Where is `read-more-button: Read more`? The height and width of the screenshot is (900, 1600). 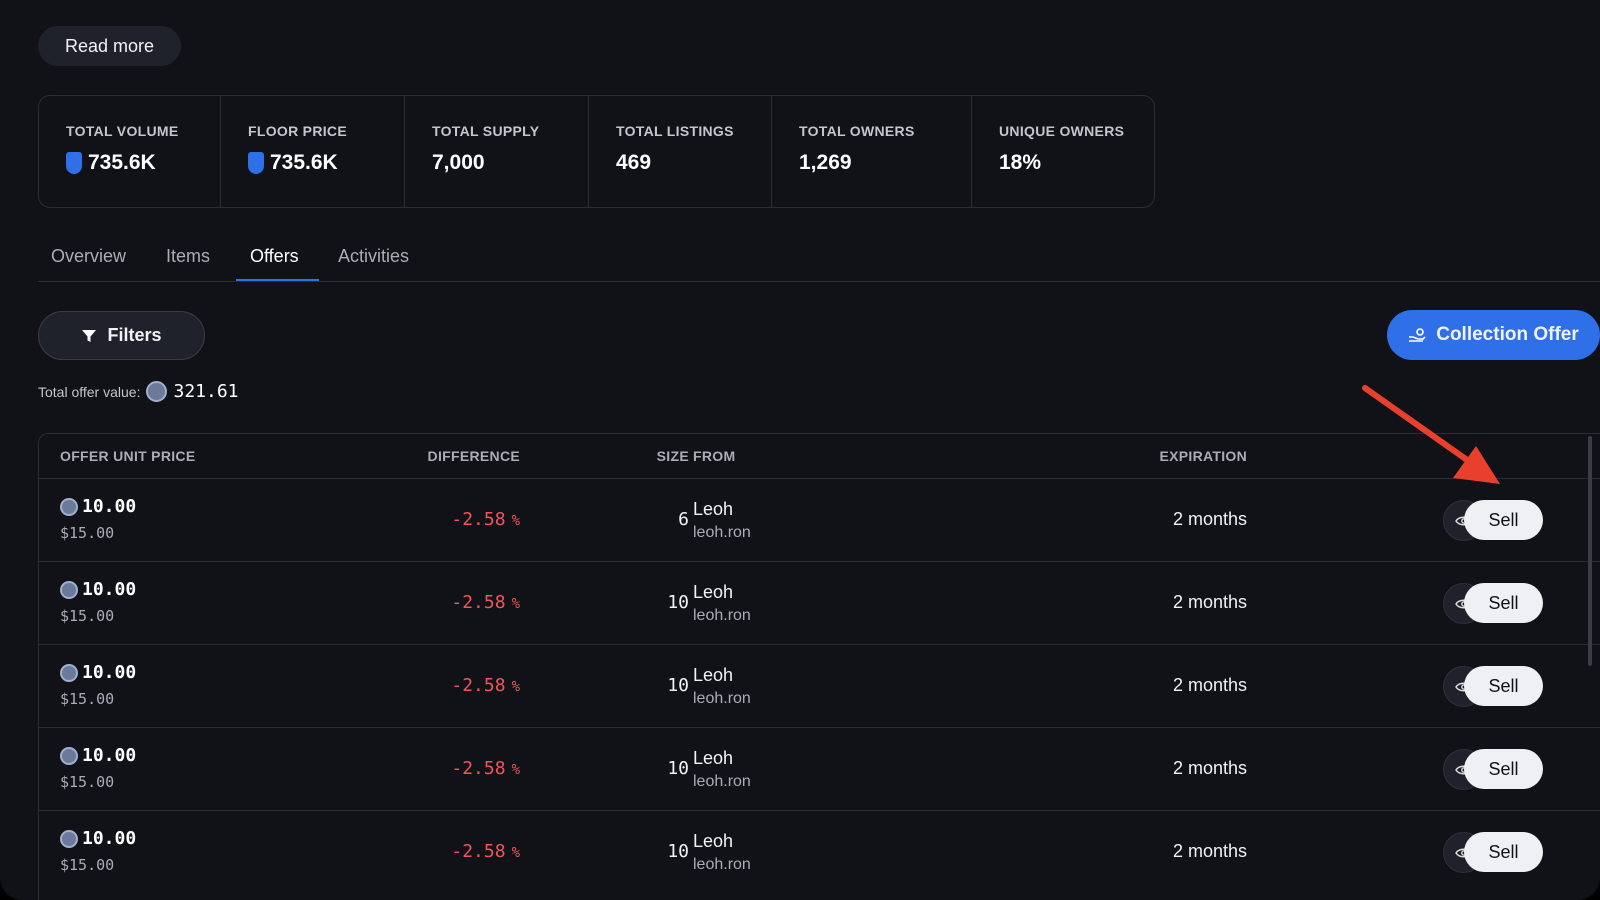 read-more-button: Read more is located at coordinates (109, 46).